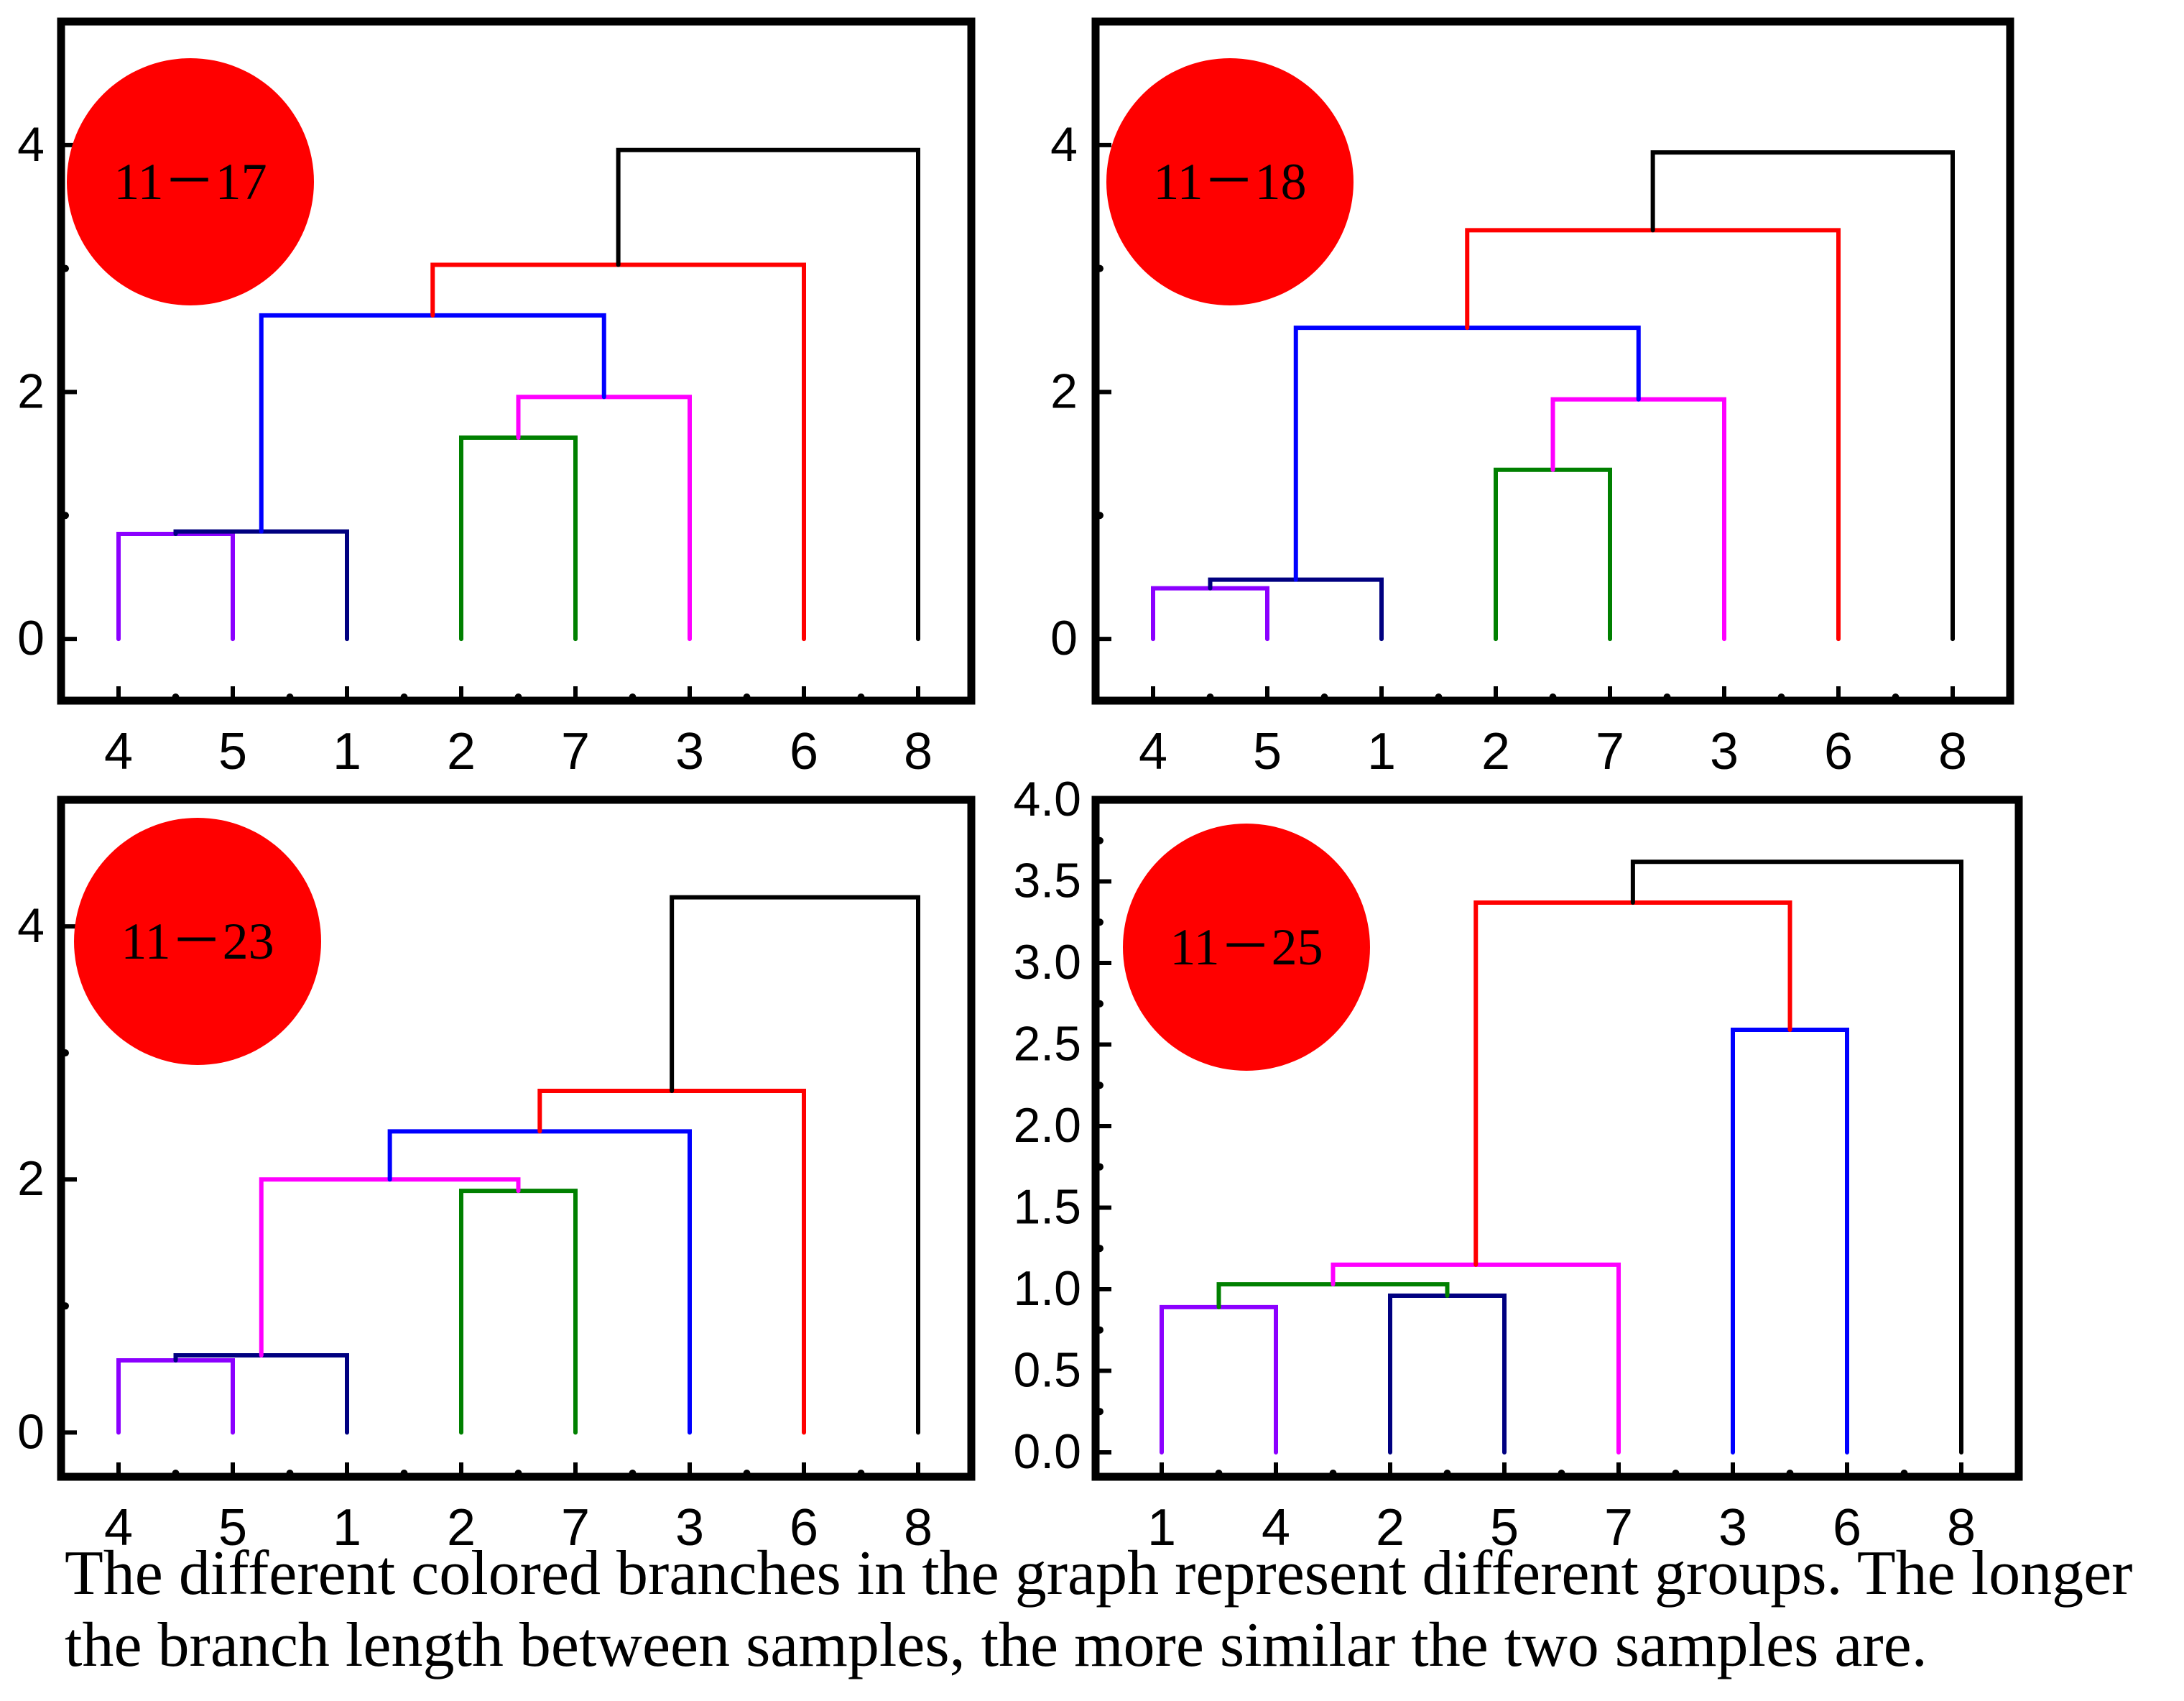  Describe the element at coordinates (1047, 1289) in the screenshot. I see `y-tick-label: 1.0` at that location.